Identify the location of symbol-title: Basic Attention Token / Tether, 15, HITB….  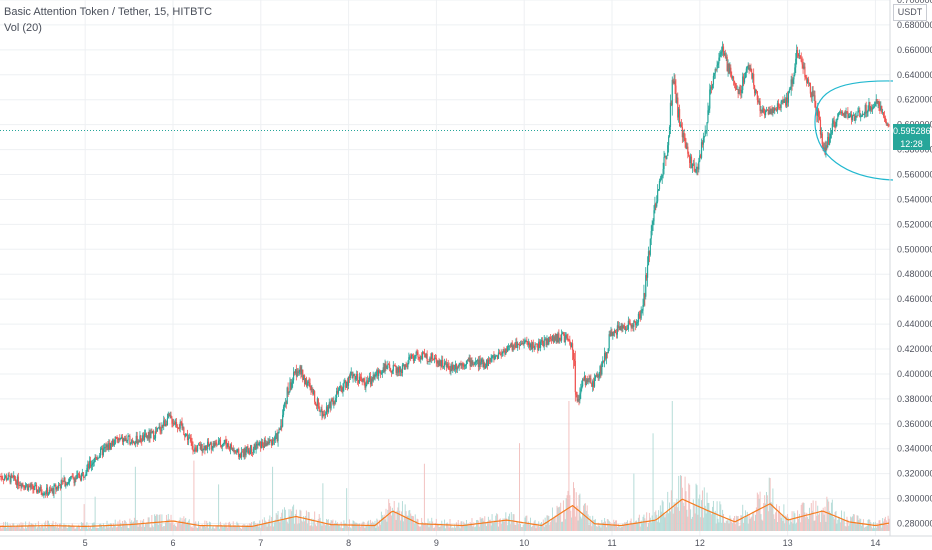
(108, 12).